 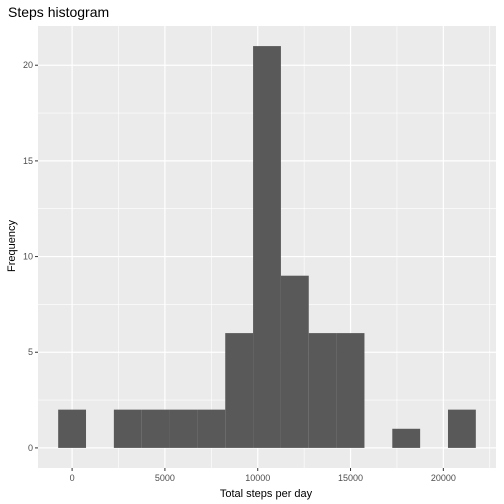 I want to click on x-tick-label: 10000, so click(x=257, y=478).